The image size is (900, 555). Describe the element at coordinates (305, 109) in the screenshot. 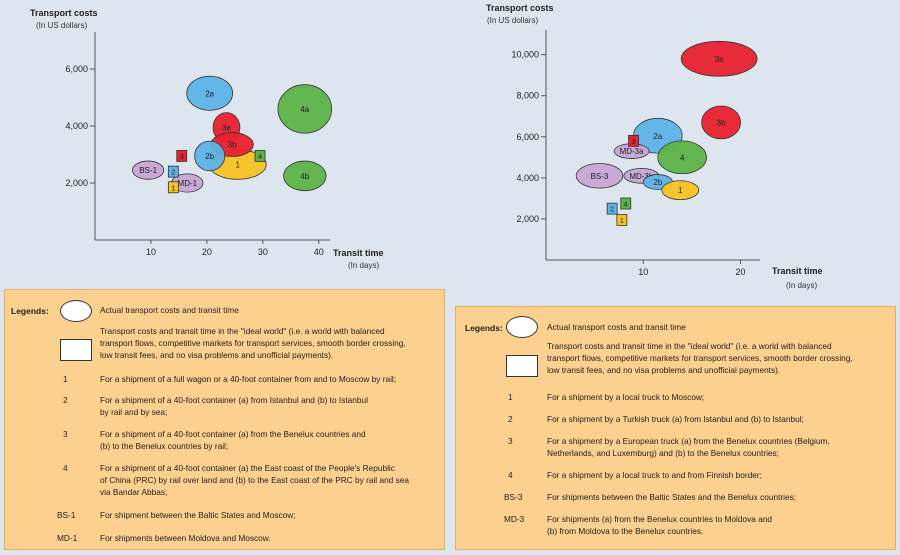

I see `actual-ellipse-4a` at that location.